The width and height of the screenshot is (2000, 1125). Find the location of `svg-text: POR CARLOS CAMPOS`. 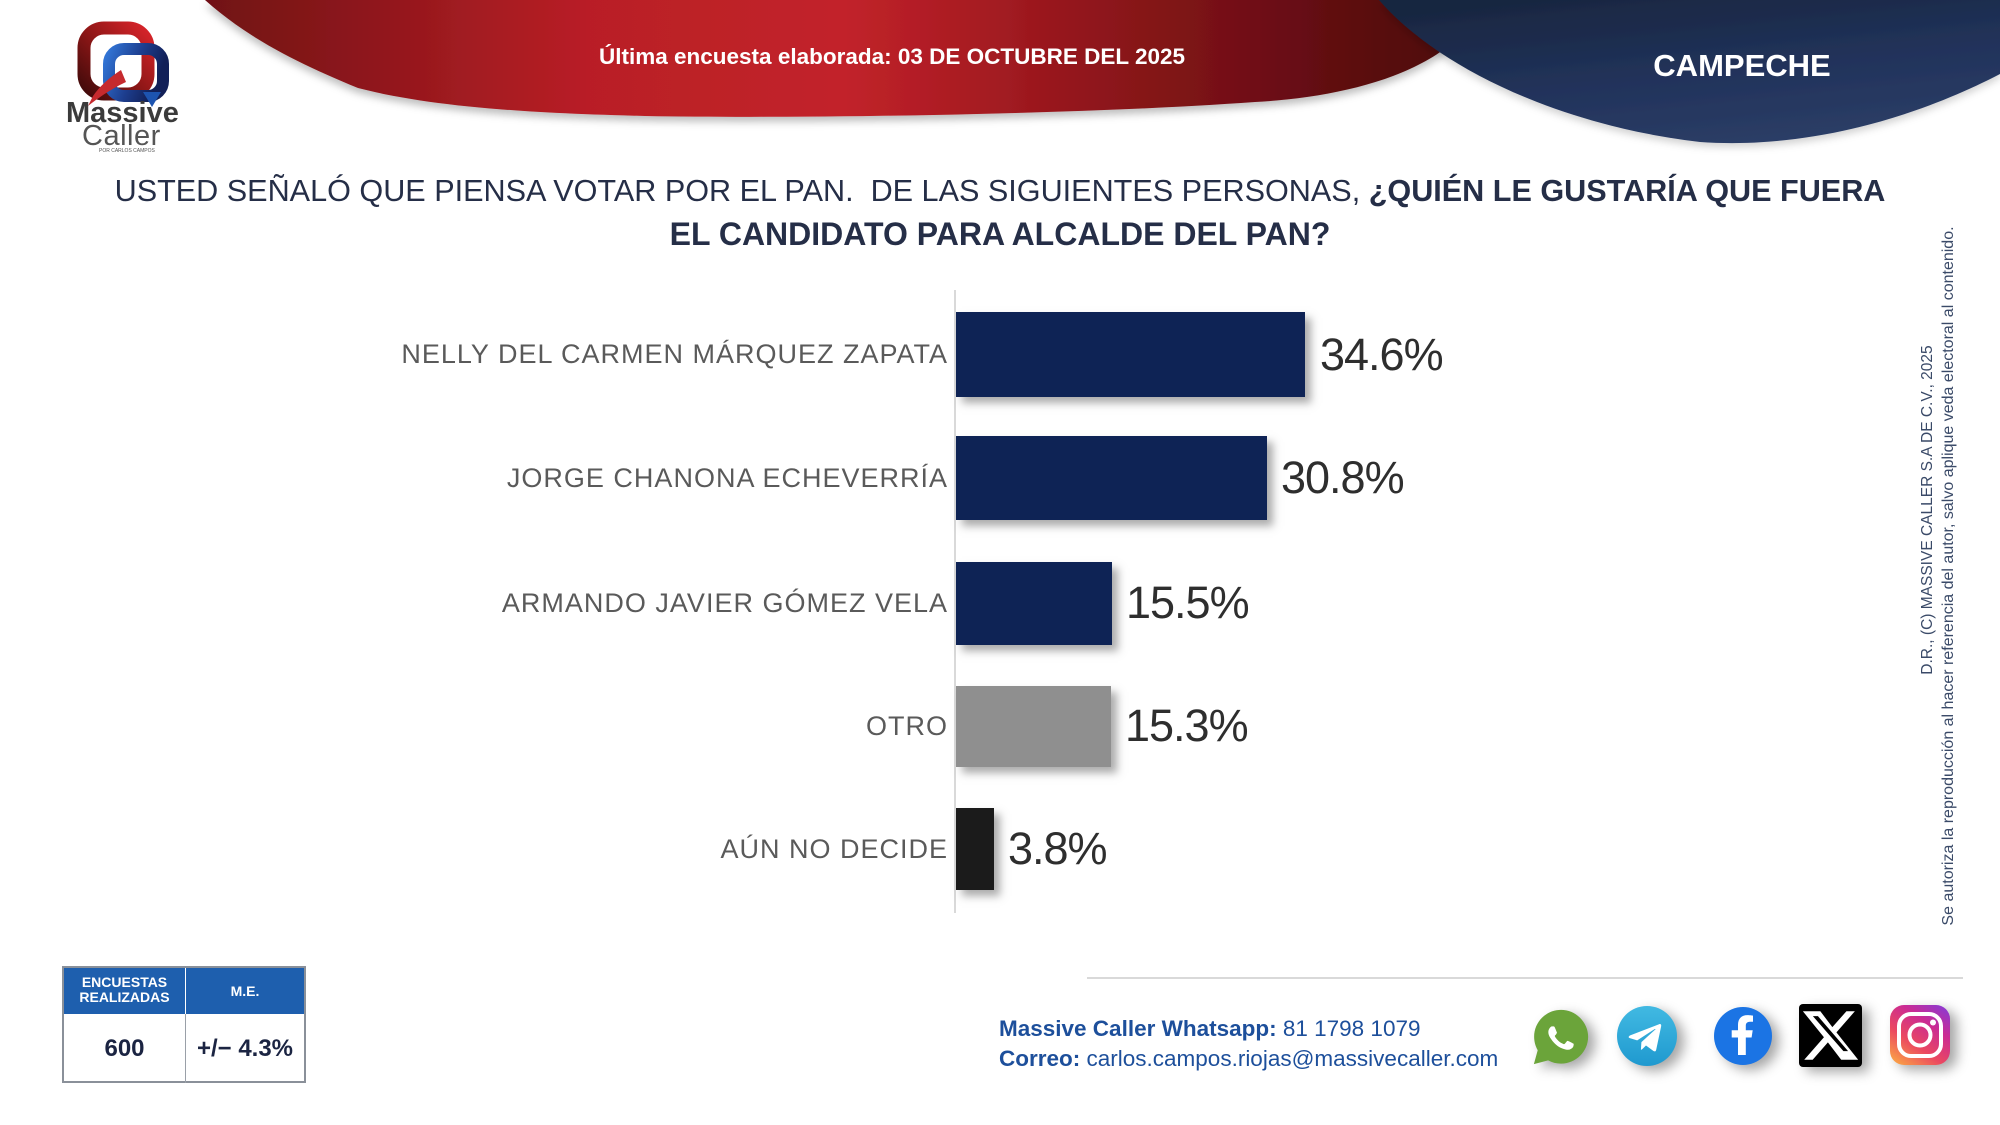

svg-text: POR CARLOS CAMPOS is located at coordinates (127, 151).